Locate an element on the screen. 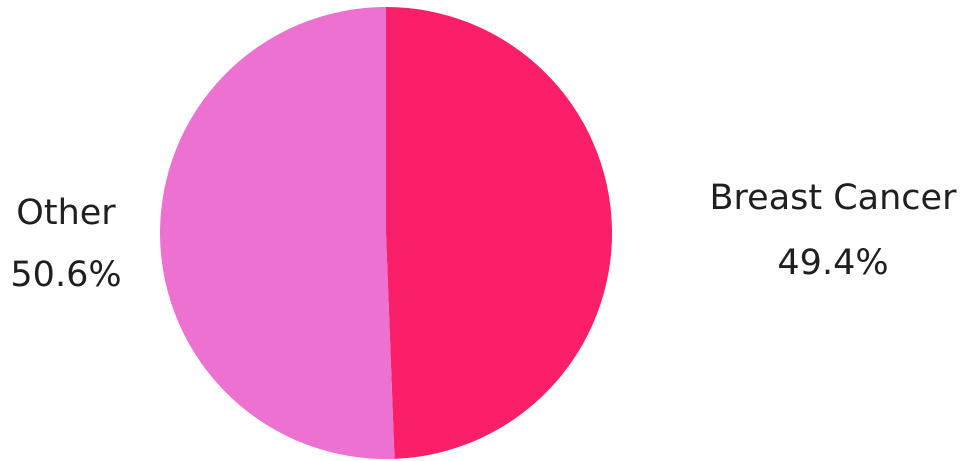 This screenshot has height=461, width=968. slice-label-breast-cancer-name: Breast Cancer is located at coordinates (834, 198).